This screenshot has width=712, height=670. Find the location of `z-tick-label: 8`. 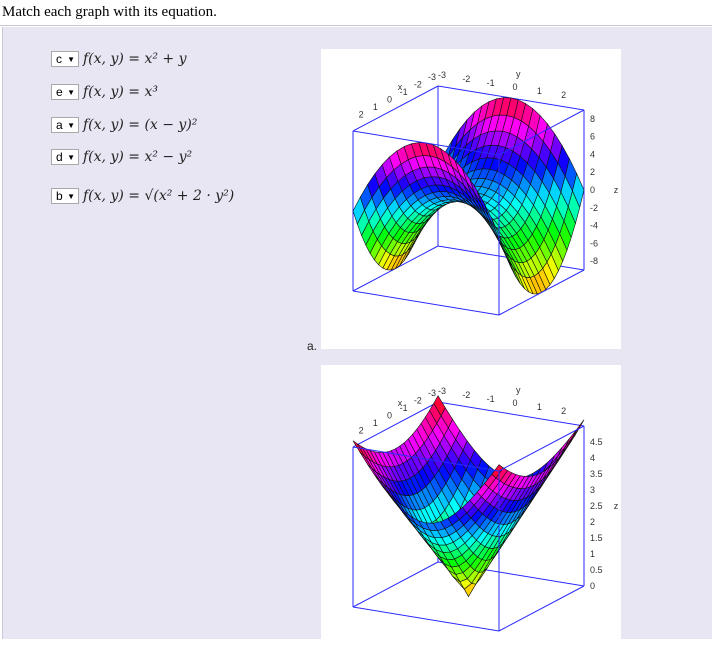

z-tick-label: 8 is located at coordinates (592, 119).